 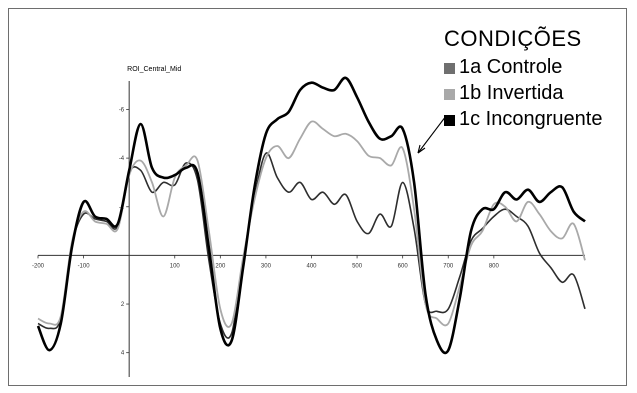 What do you see at coordinates (84, 266) in the screenshot?
I see `x-tick-label: -100` at bounding box center [84, 266].